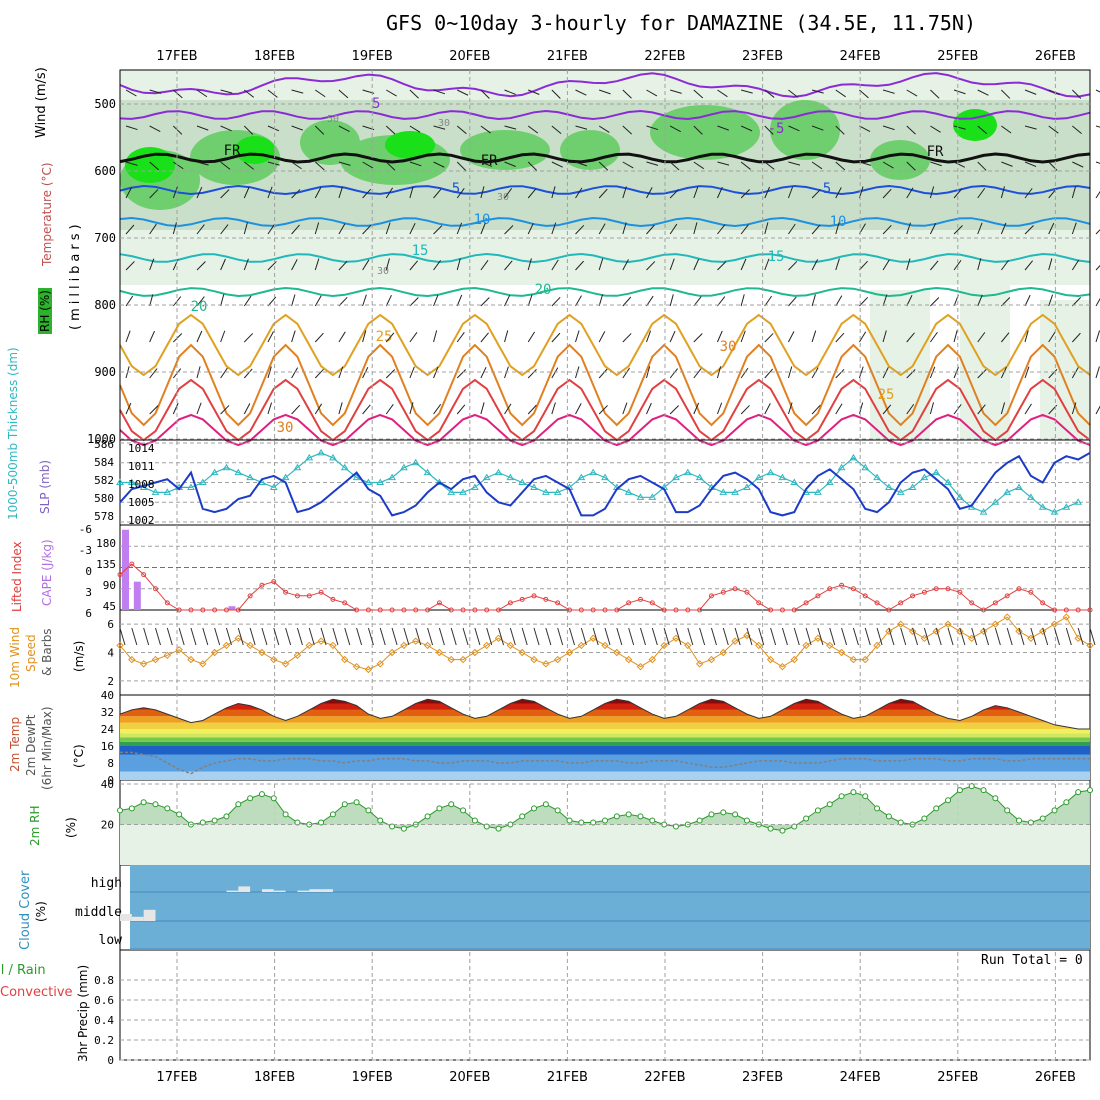 This screenshot has height=1100, width=1100. I want to click on cape-ylabel-li: Lifted Index, so click(17, 576).